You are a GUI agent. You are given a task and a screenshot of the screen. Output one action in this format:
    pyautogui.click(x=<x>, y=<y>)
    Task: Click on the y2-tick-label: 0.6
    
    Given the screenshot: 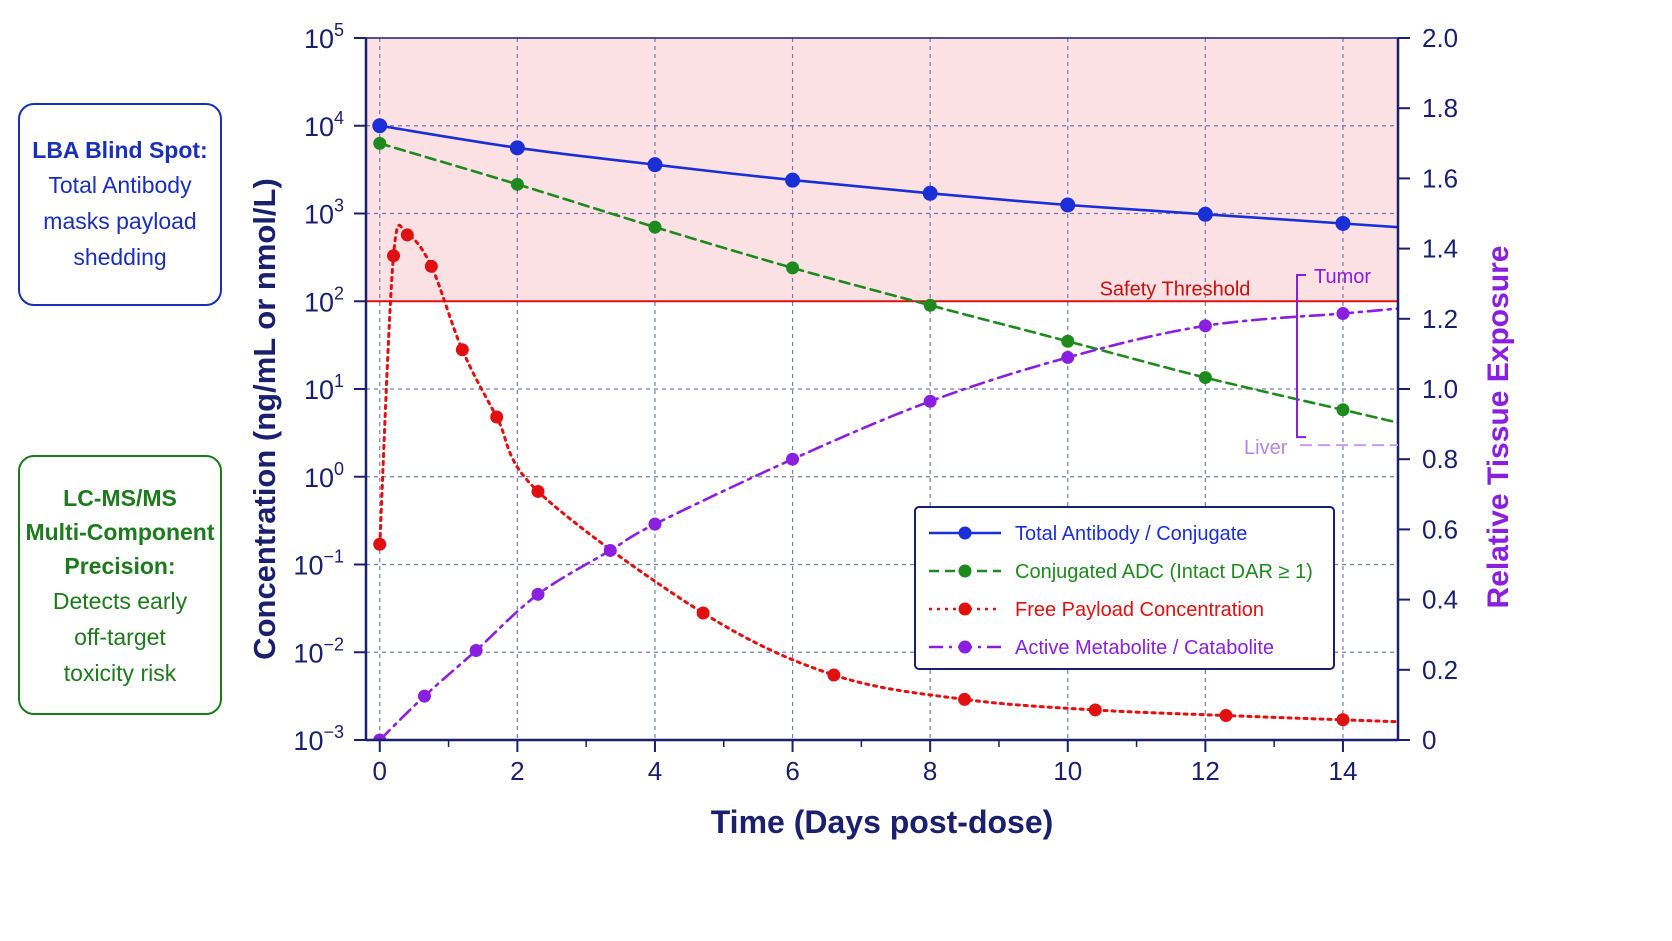 What is the action you would take?
    pyautogui.click(x=1440, y=529)
    